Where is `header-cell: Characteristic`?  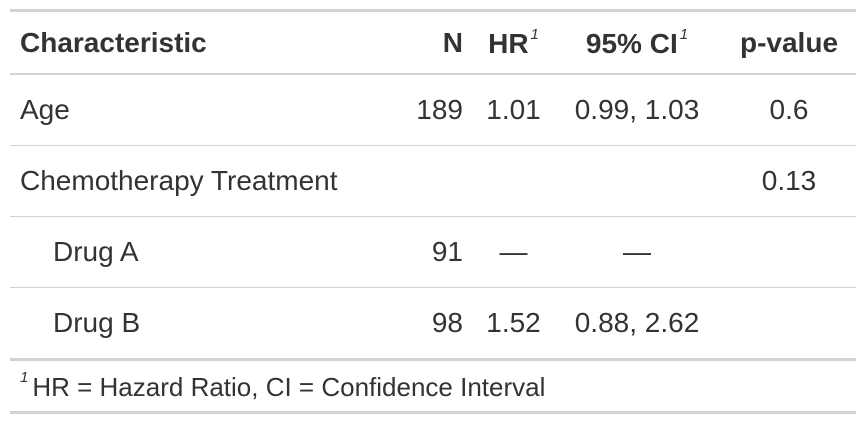
header-cell: Characteristic is located at coordinates (205, 43).